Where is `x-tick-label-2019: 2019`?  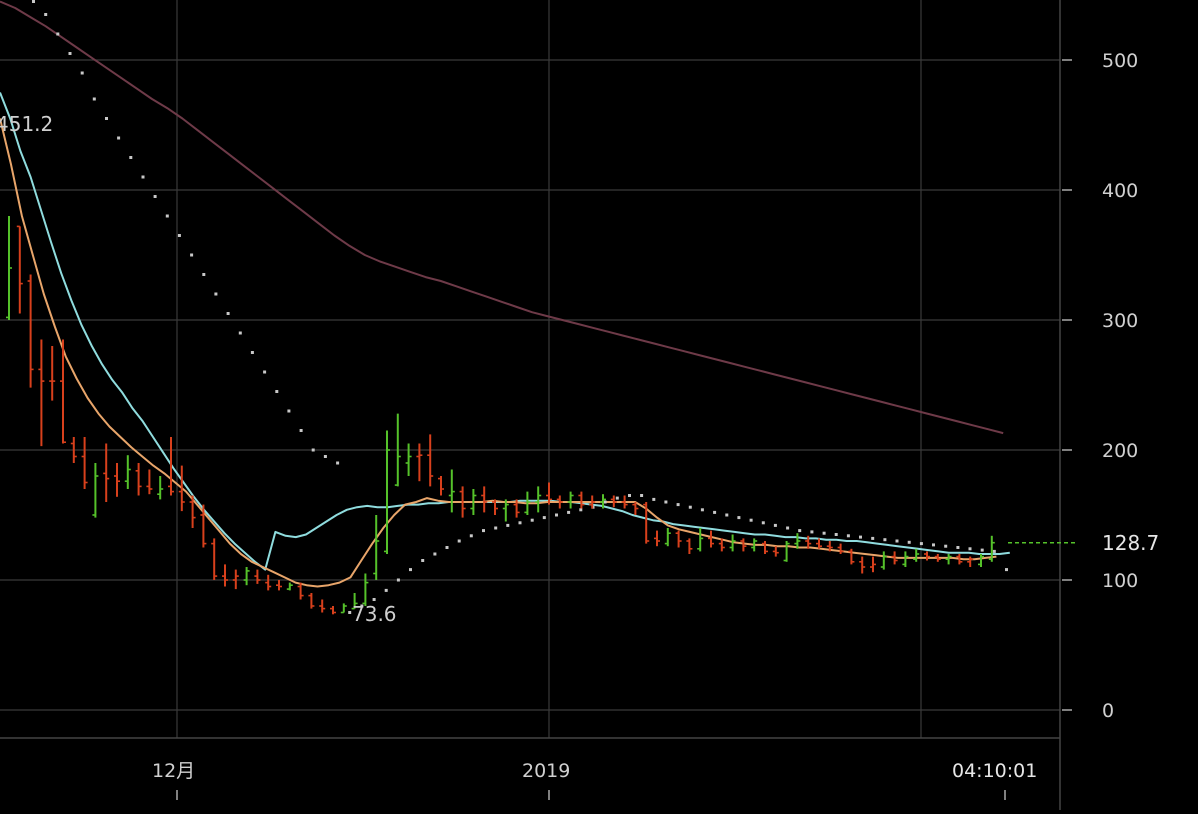
x-tick-label-2019: 2019 is located at coordinates (546, 771).